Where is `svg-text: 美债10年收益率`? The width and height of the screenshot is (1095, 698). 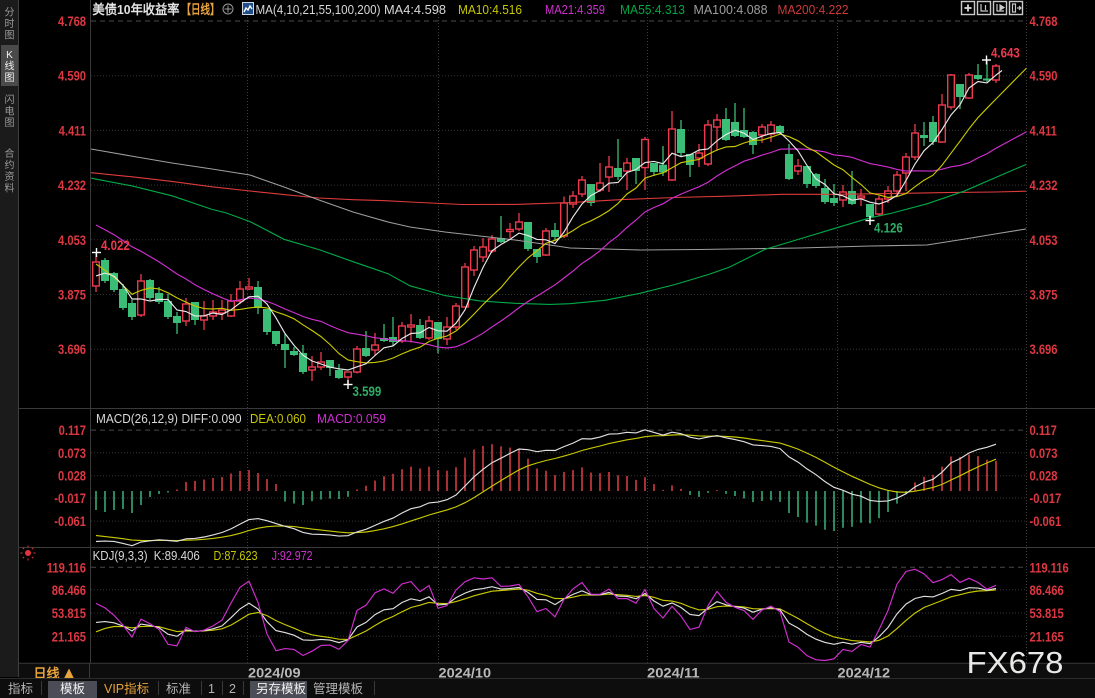
svg-text: 美债10年收益率 is located at coordinates (136, 9).